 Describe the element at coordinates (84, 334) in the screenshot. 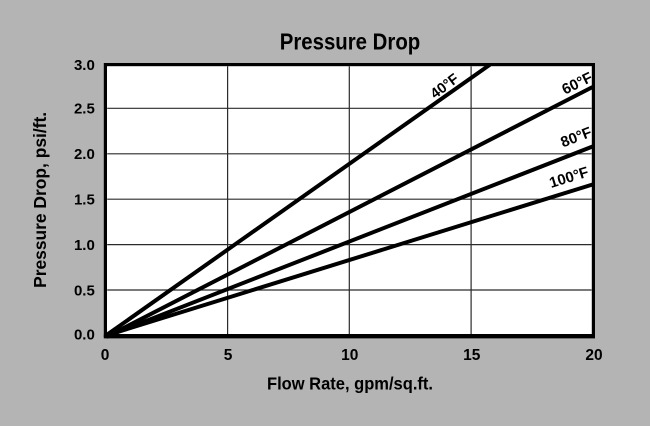

I see `svg-text: 0.0` at that location.